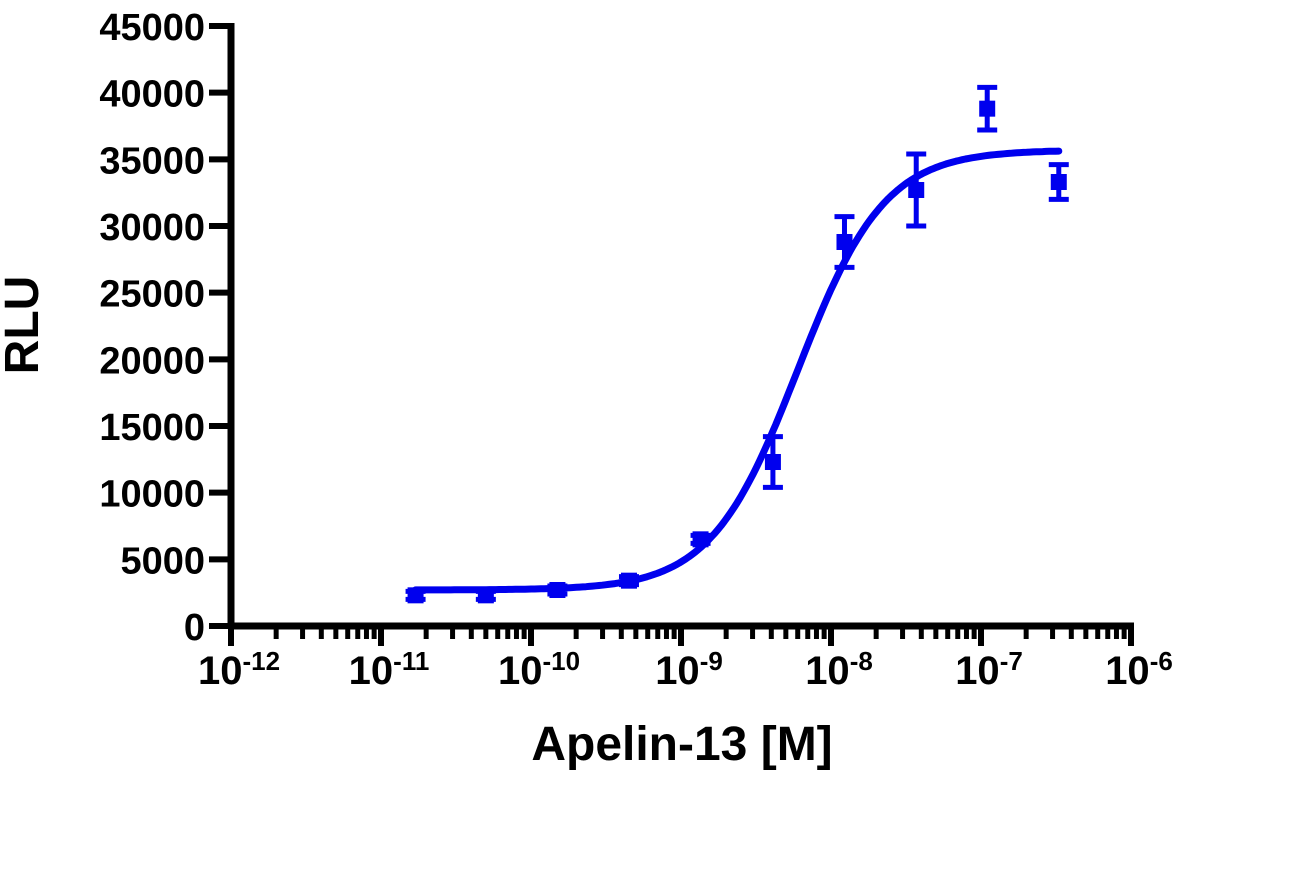  Describe the element at coordinates (689, 669) in the screenshot. I see `x-tick-label: 10⁻⁹` at that location.